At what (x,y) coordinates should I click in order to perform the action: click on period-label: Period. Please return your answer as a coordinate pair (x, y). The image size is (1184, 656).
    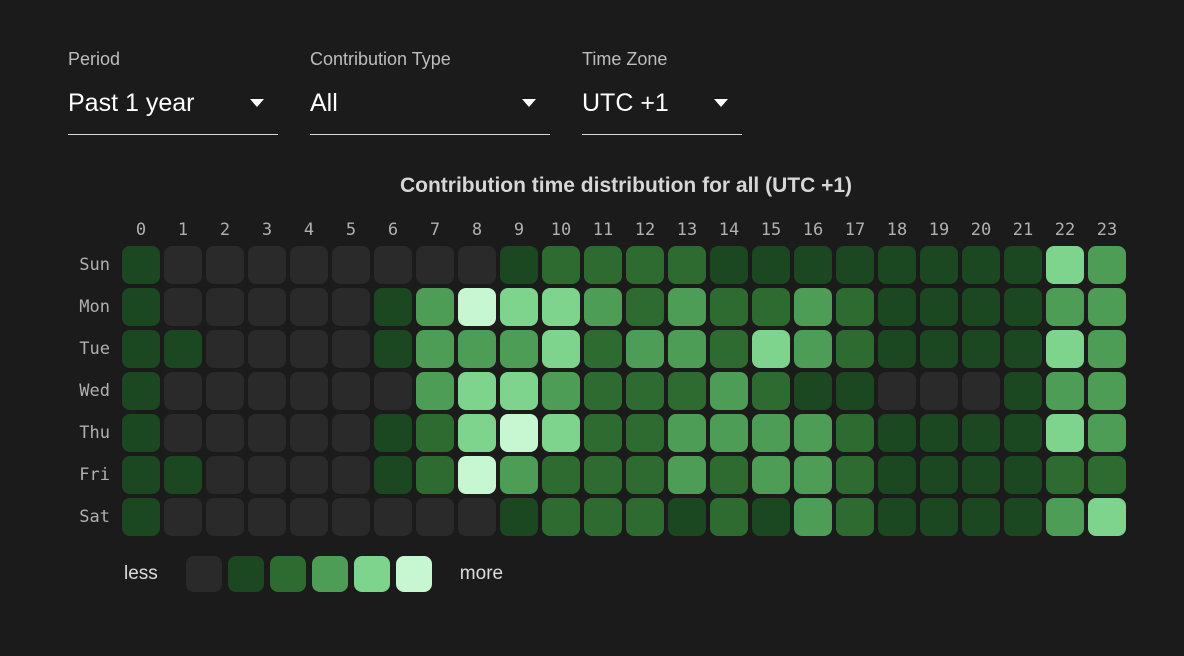
    Looking at the image, I should click on (94, 59).